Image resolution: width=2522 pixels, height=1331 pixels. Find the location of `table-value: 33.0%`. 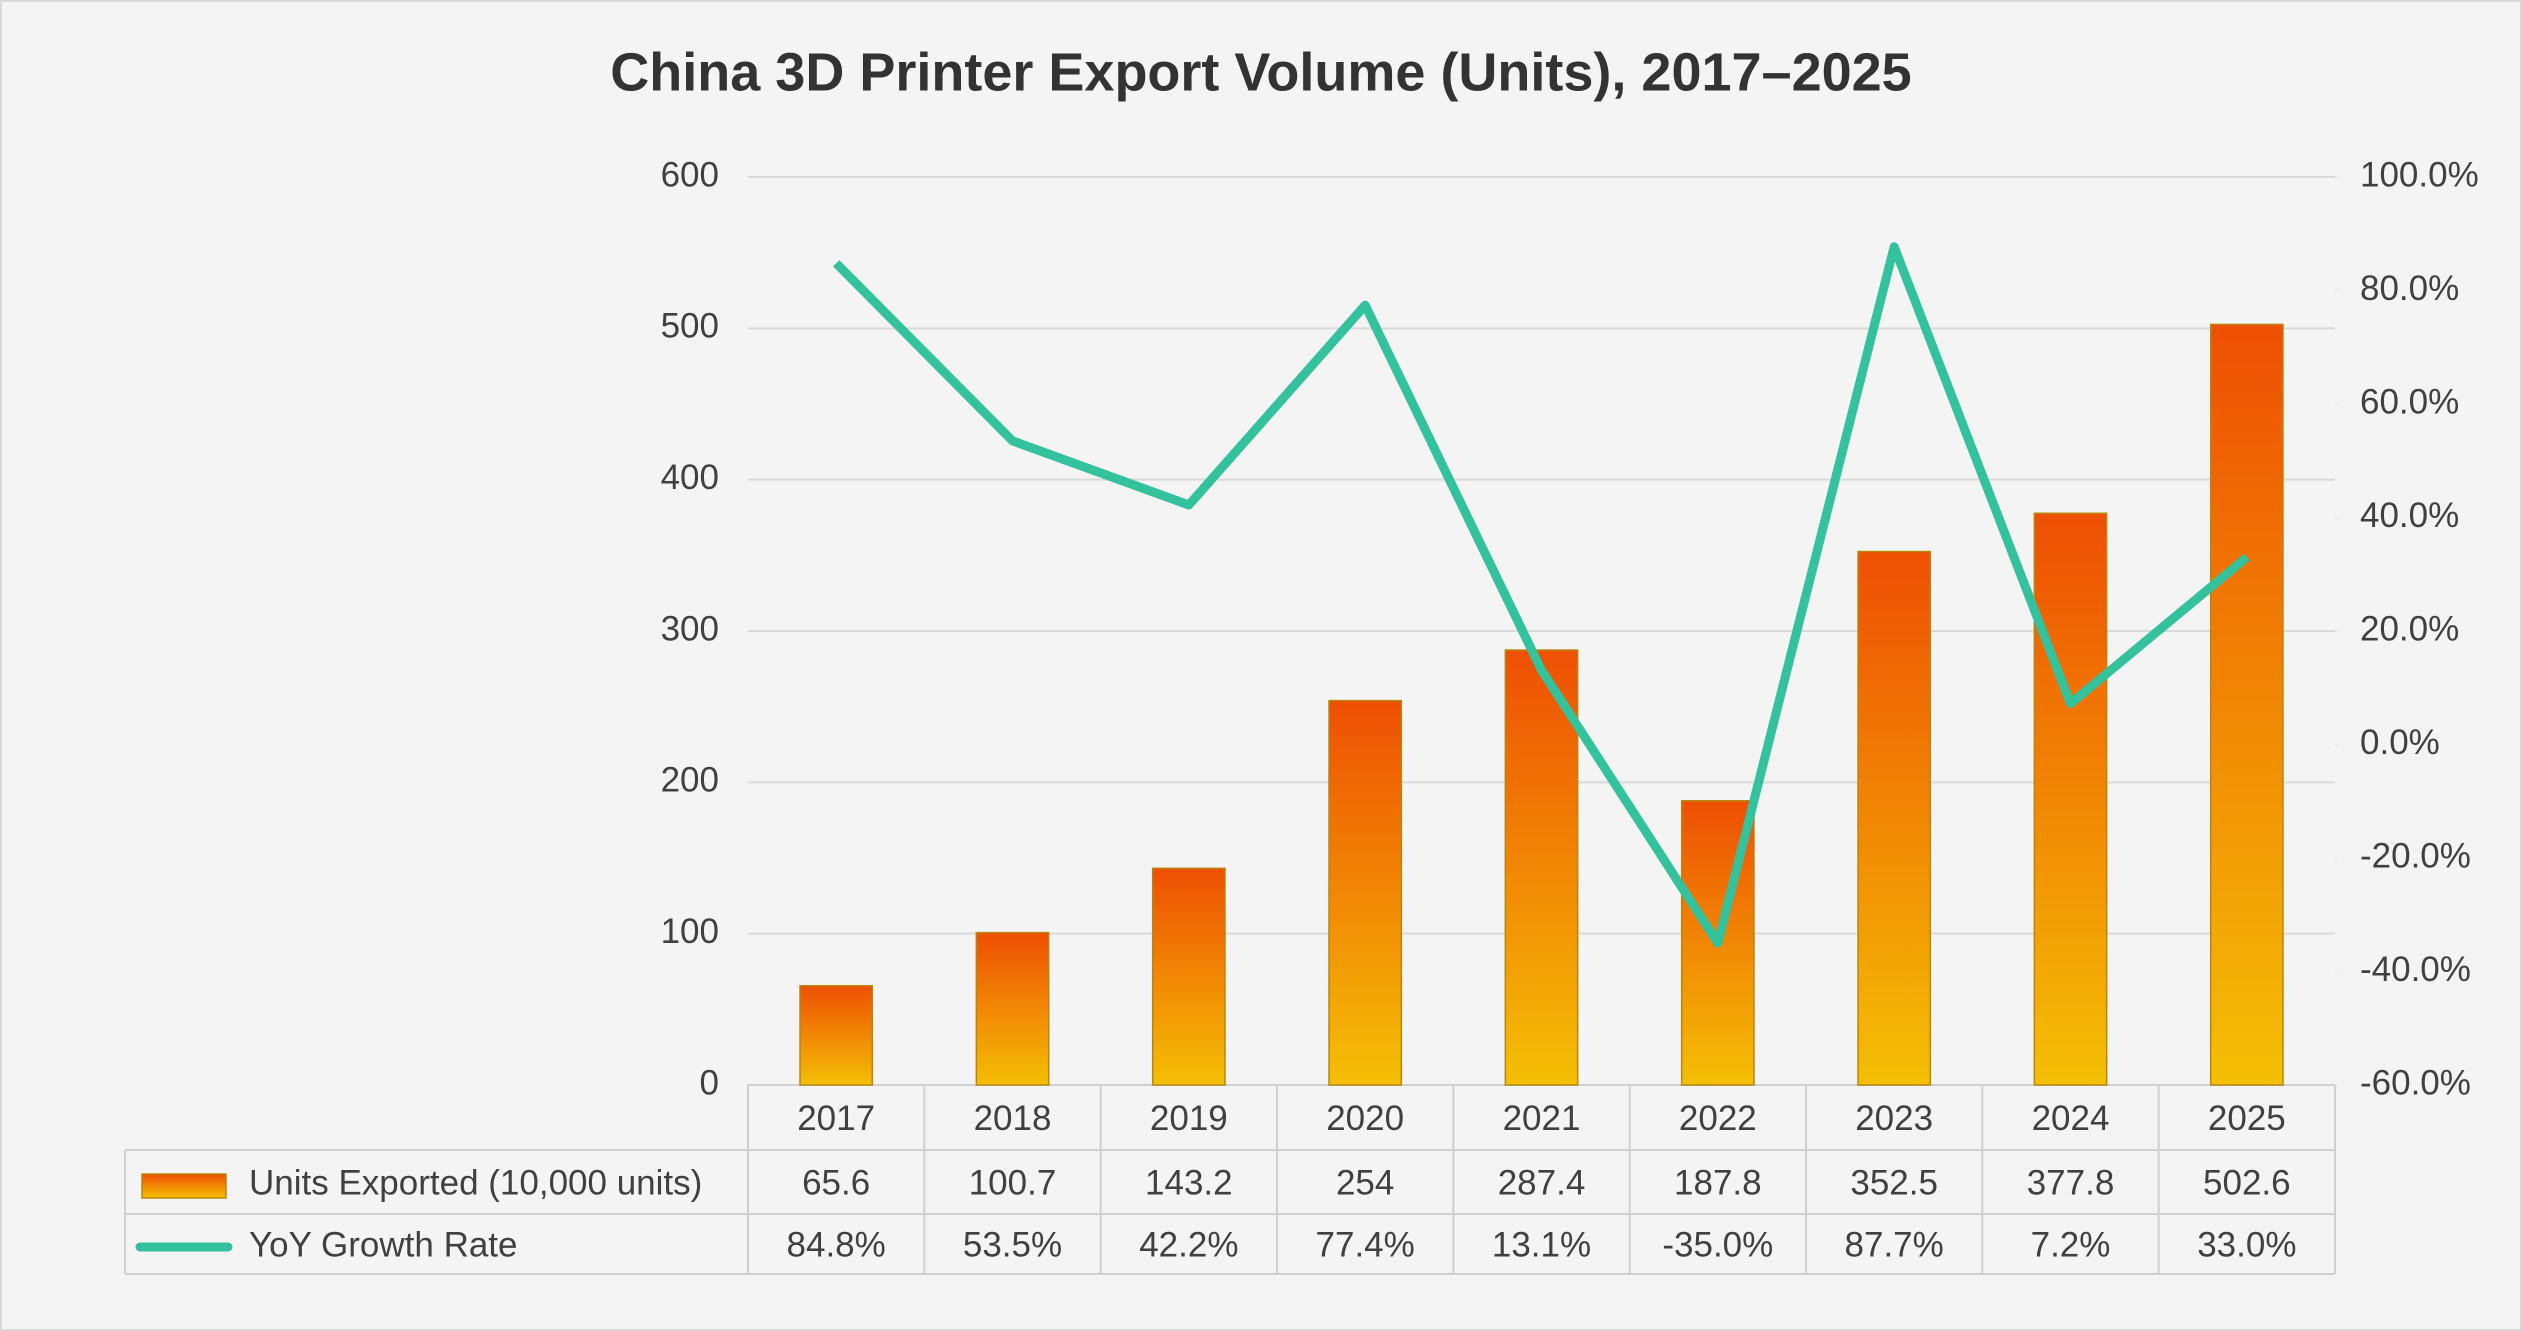

table-value: 33.0% is located at coordinates (2246, 1244).